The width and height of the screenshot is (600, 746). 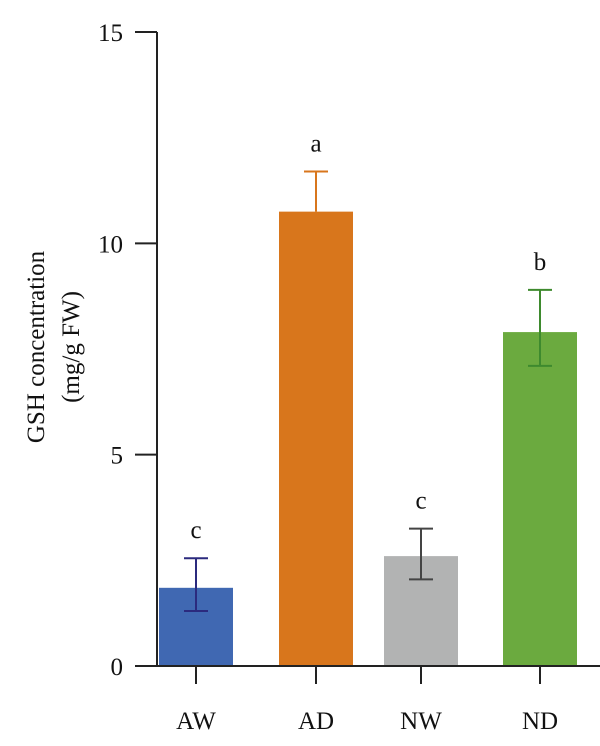 What do you see at coordinates (315, 143) in the screenshot?
I see `significance-label: a` at bounding box center [315, 143].